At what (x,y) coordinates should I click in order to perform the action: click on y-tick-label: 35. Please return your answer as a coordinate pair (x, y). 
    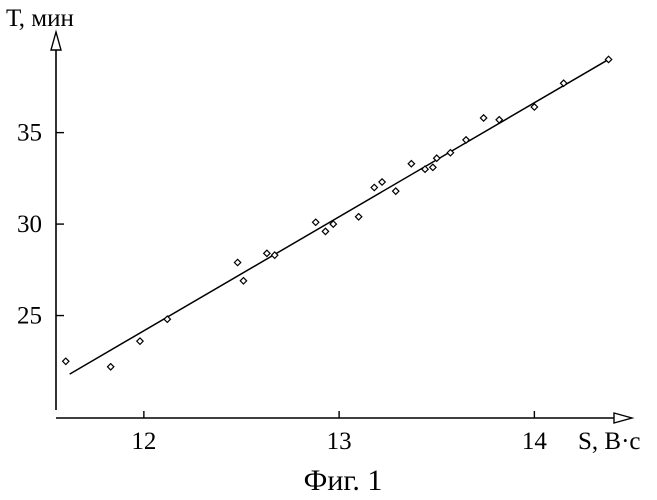
    Looking at the image, I should click on (29, 133).